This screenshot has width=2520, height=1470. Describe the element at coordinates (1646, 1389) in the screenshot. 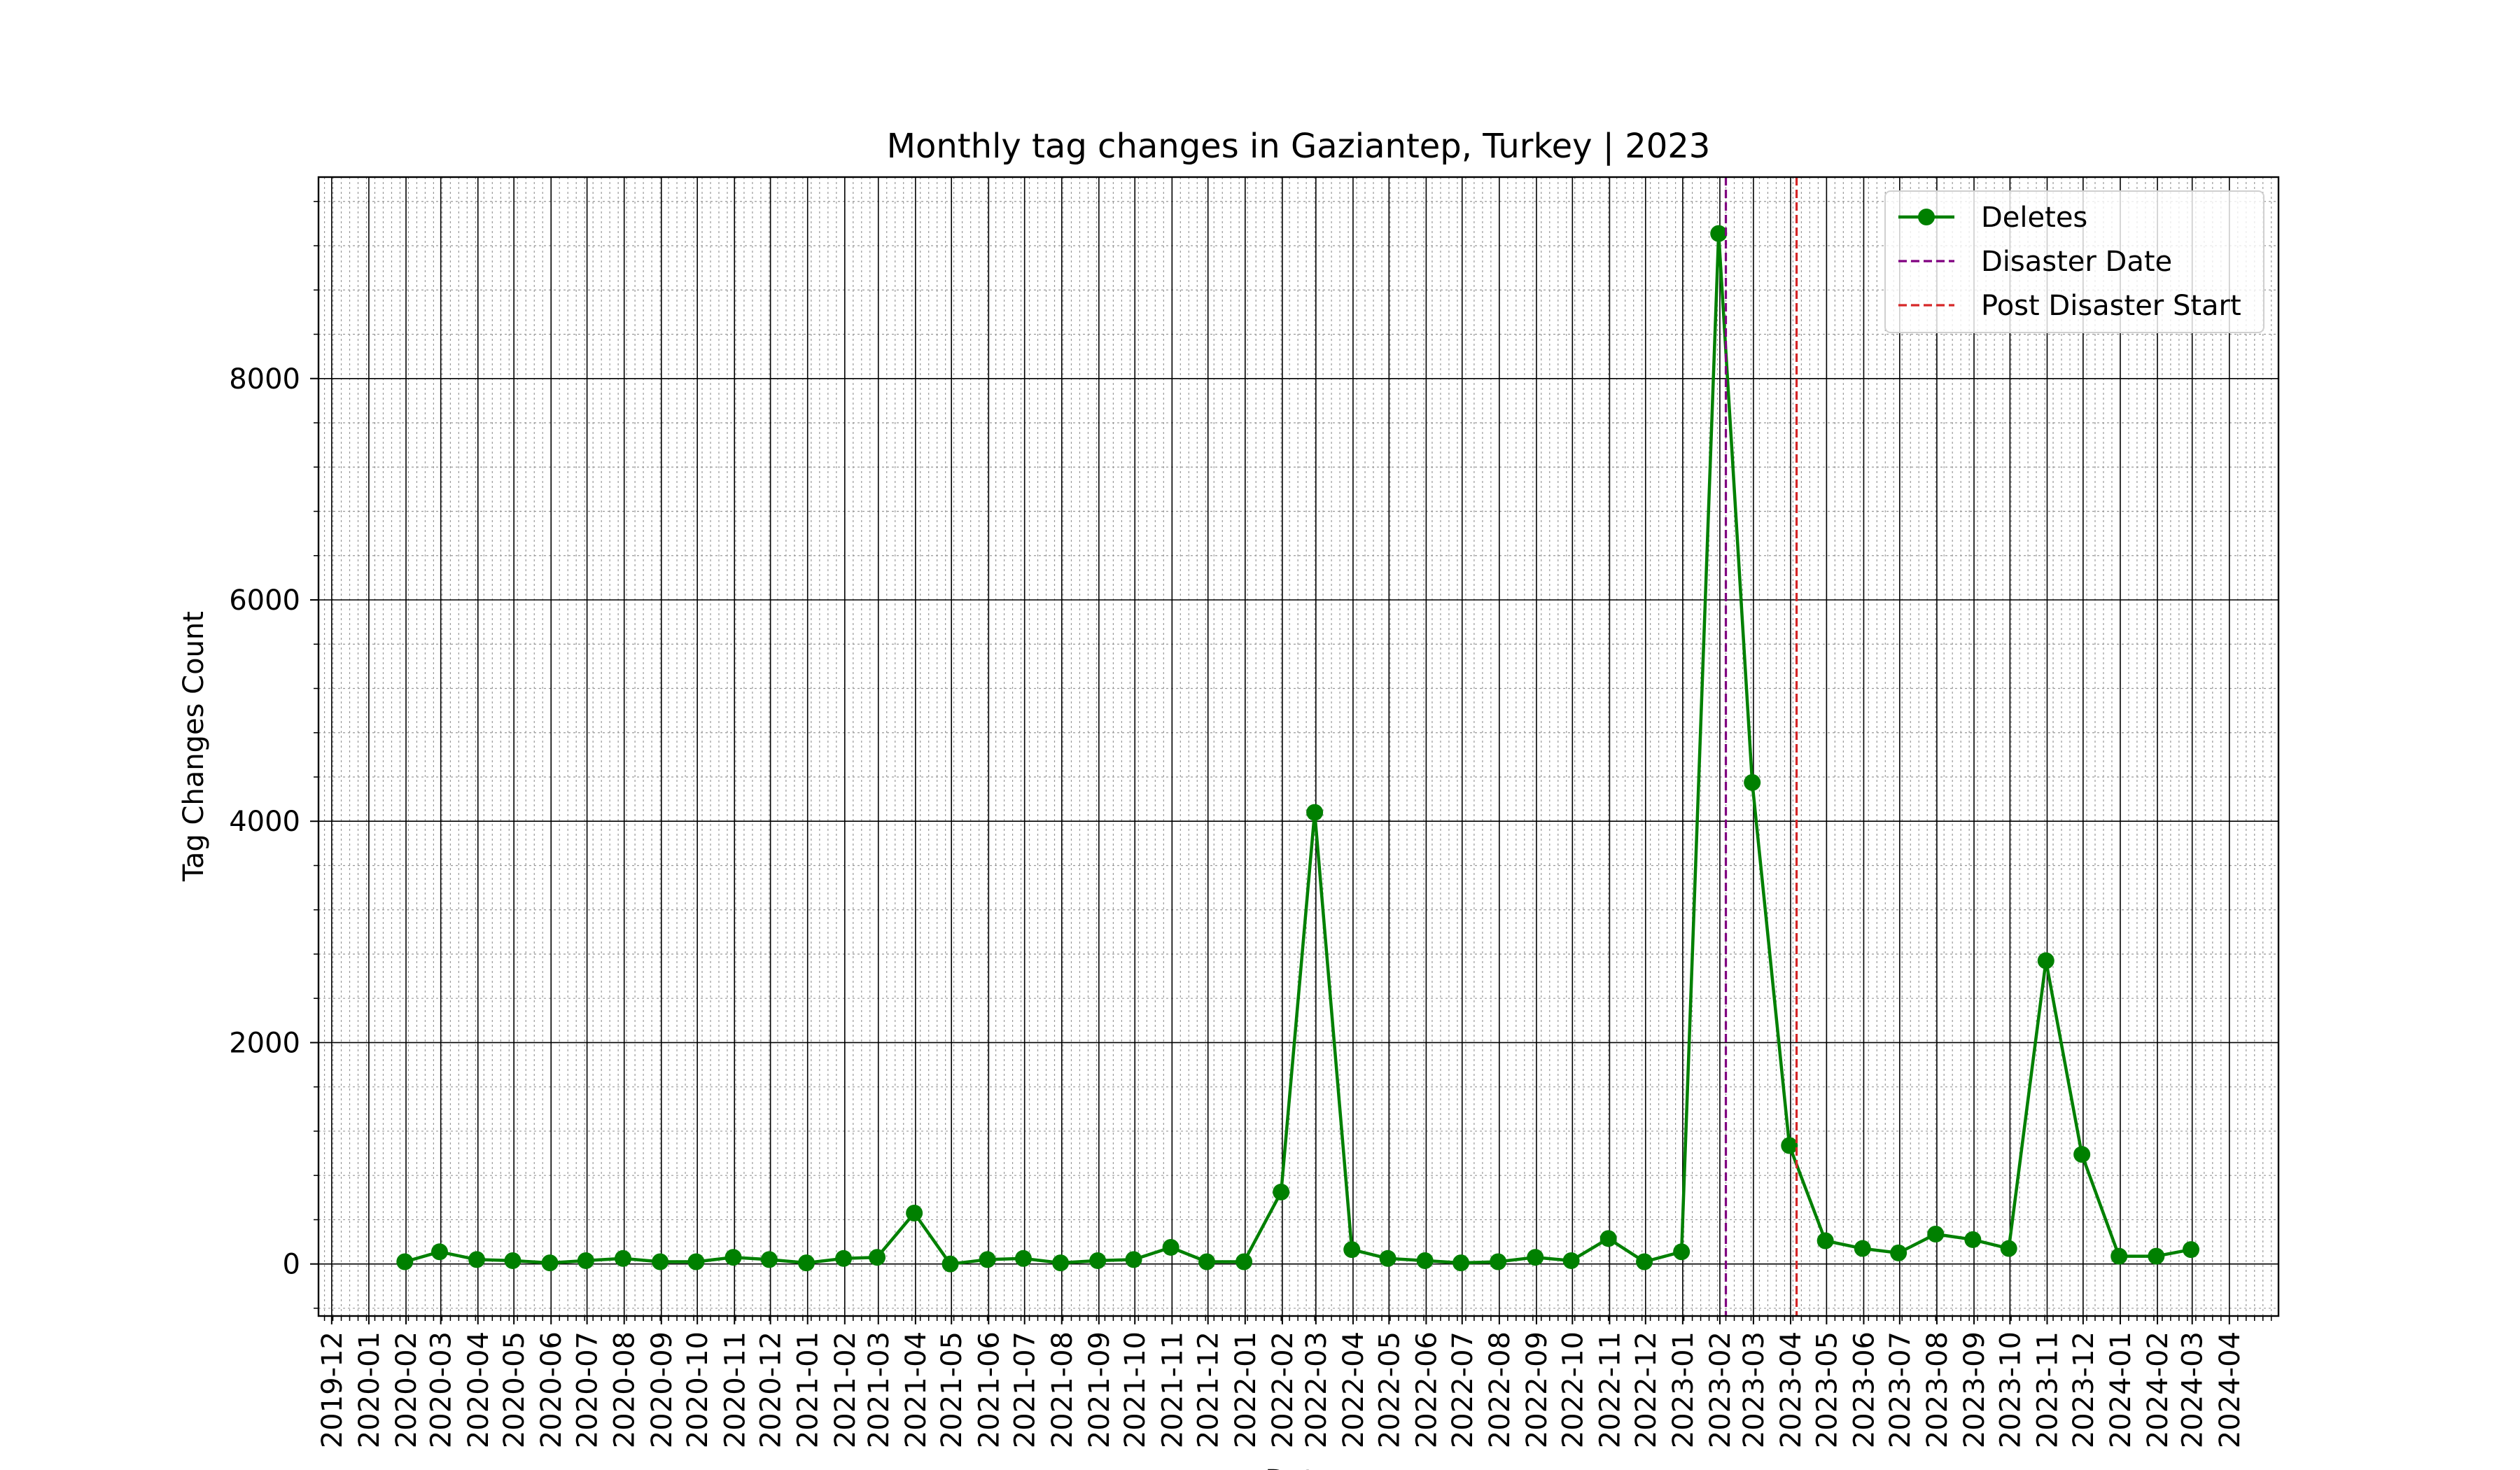

I see `x-tick-label: 2022-12` at that location.